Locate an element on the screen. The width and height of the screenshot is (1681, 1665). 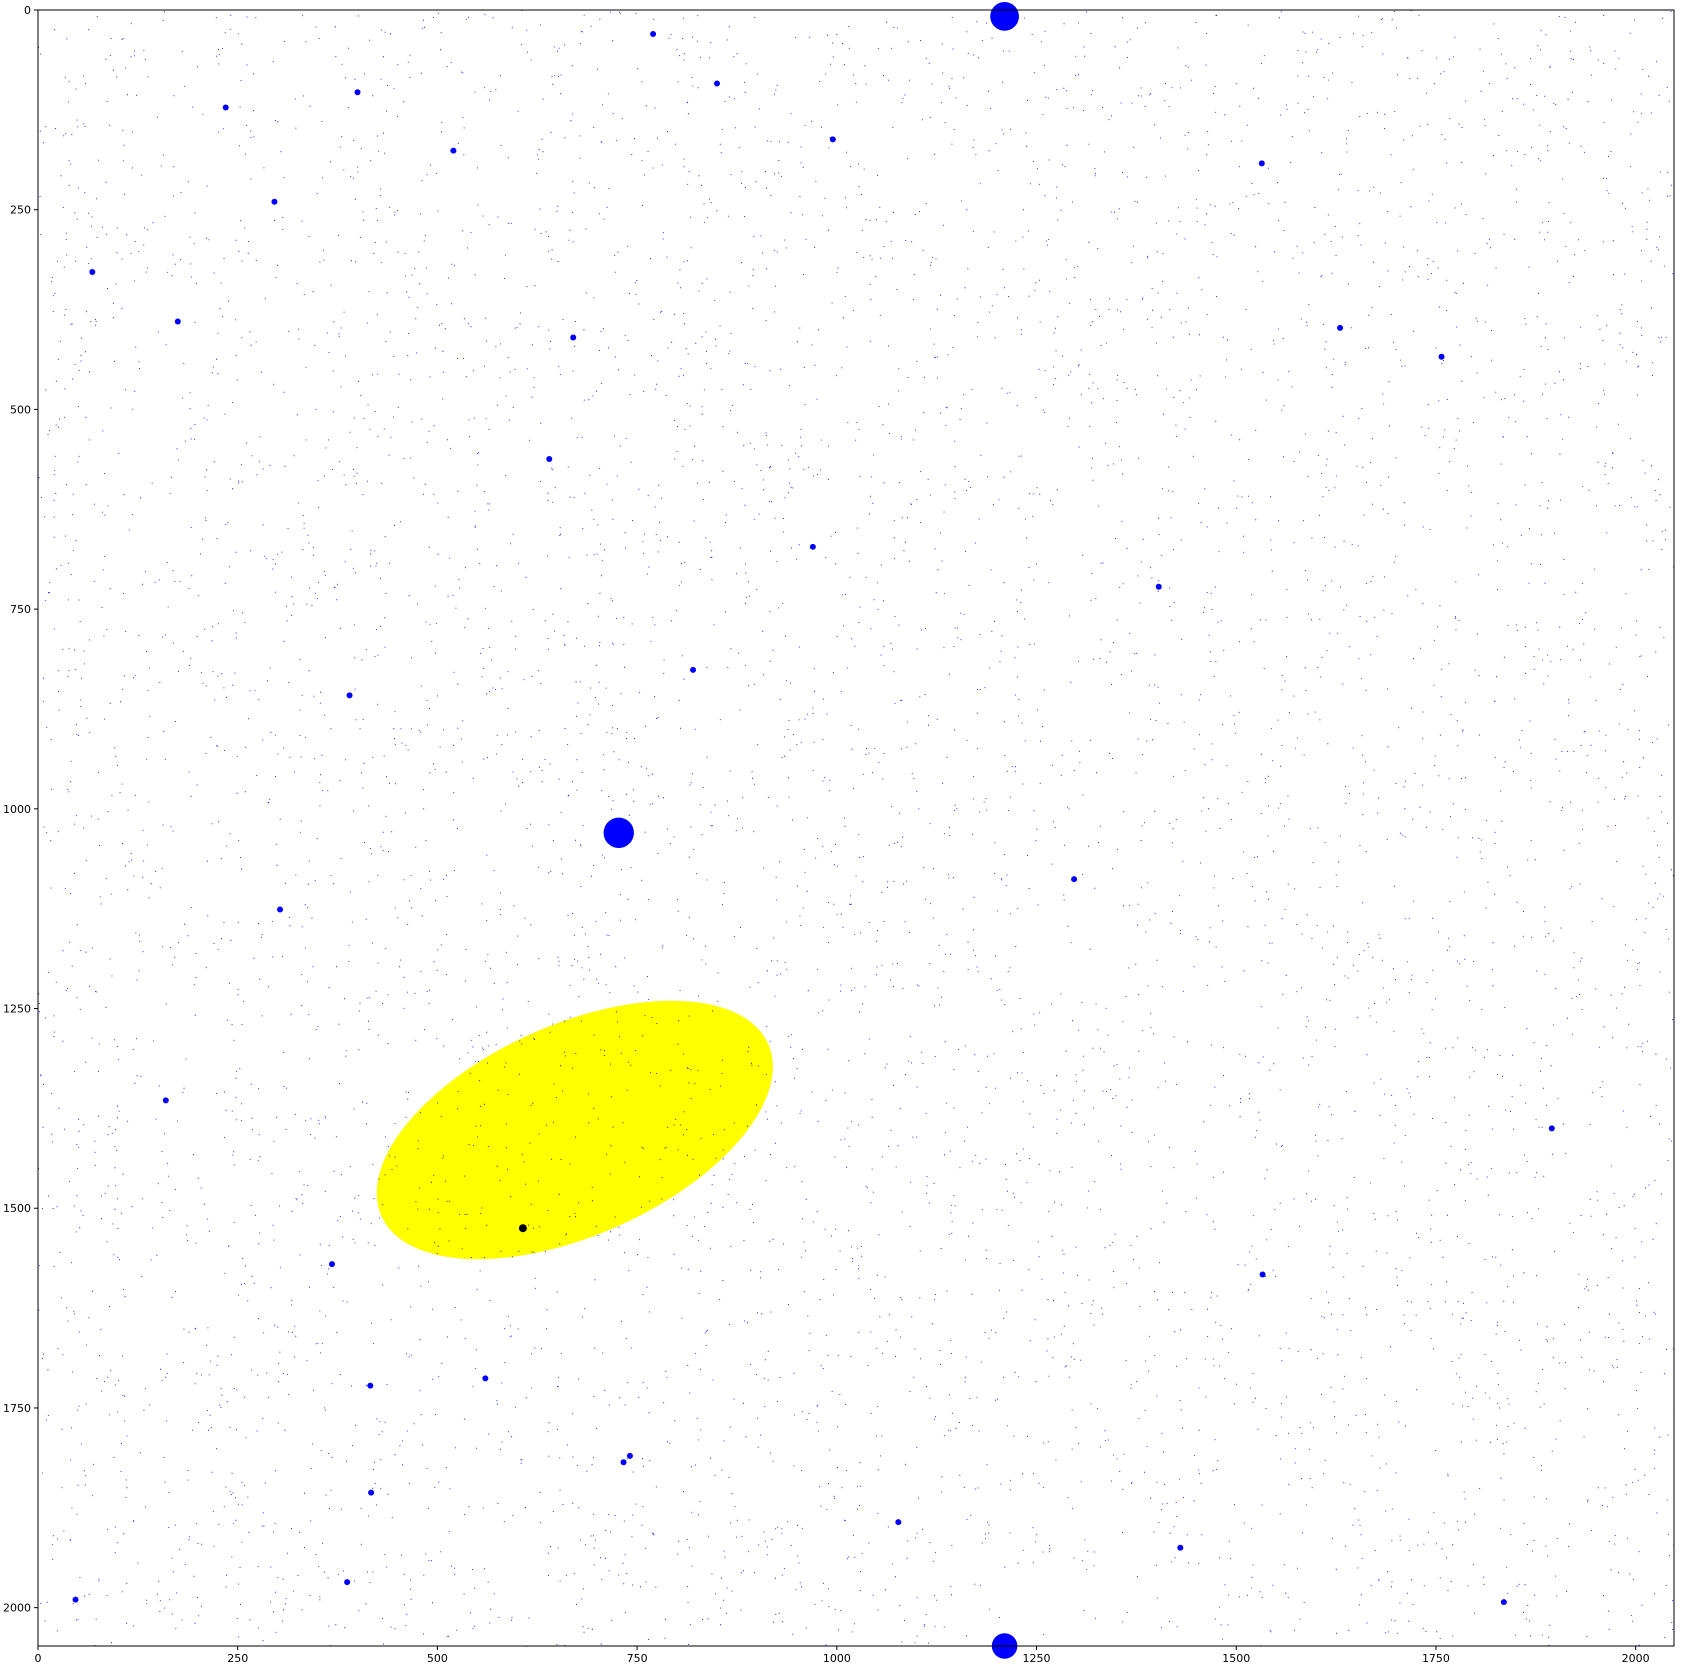
highlight-ellipse is located at coordinates (574, 1130).